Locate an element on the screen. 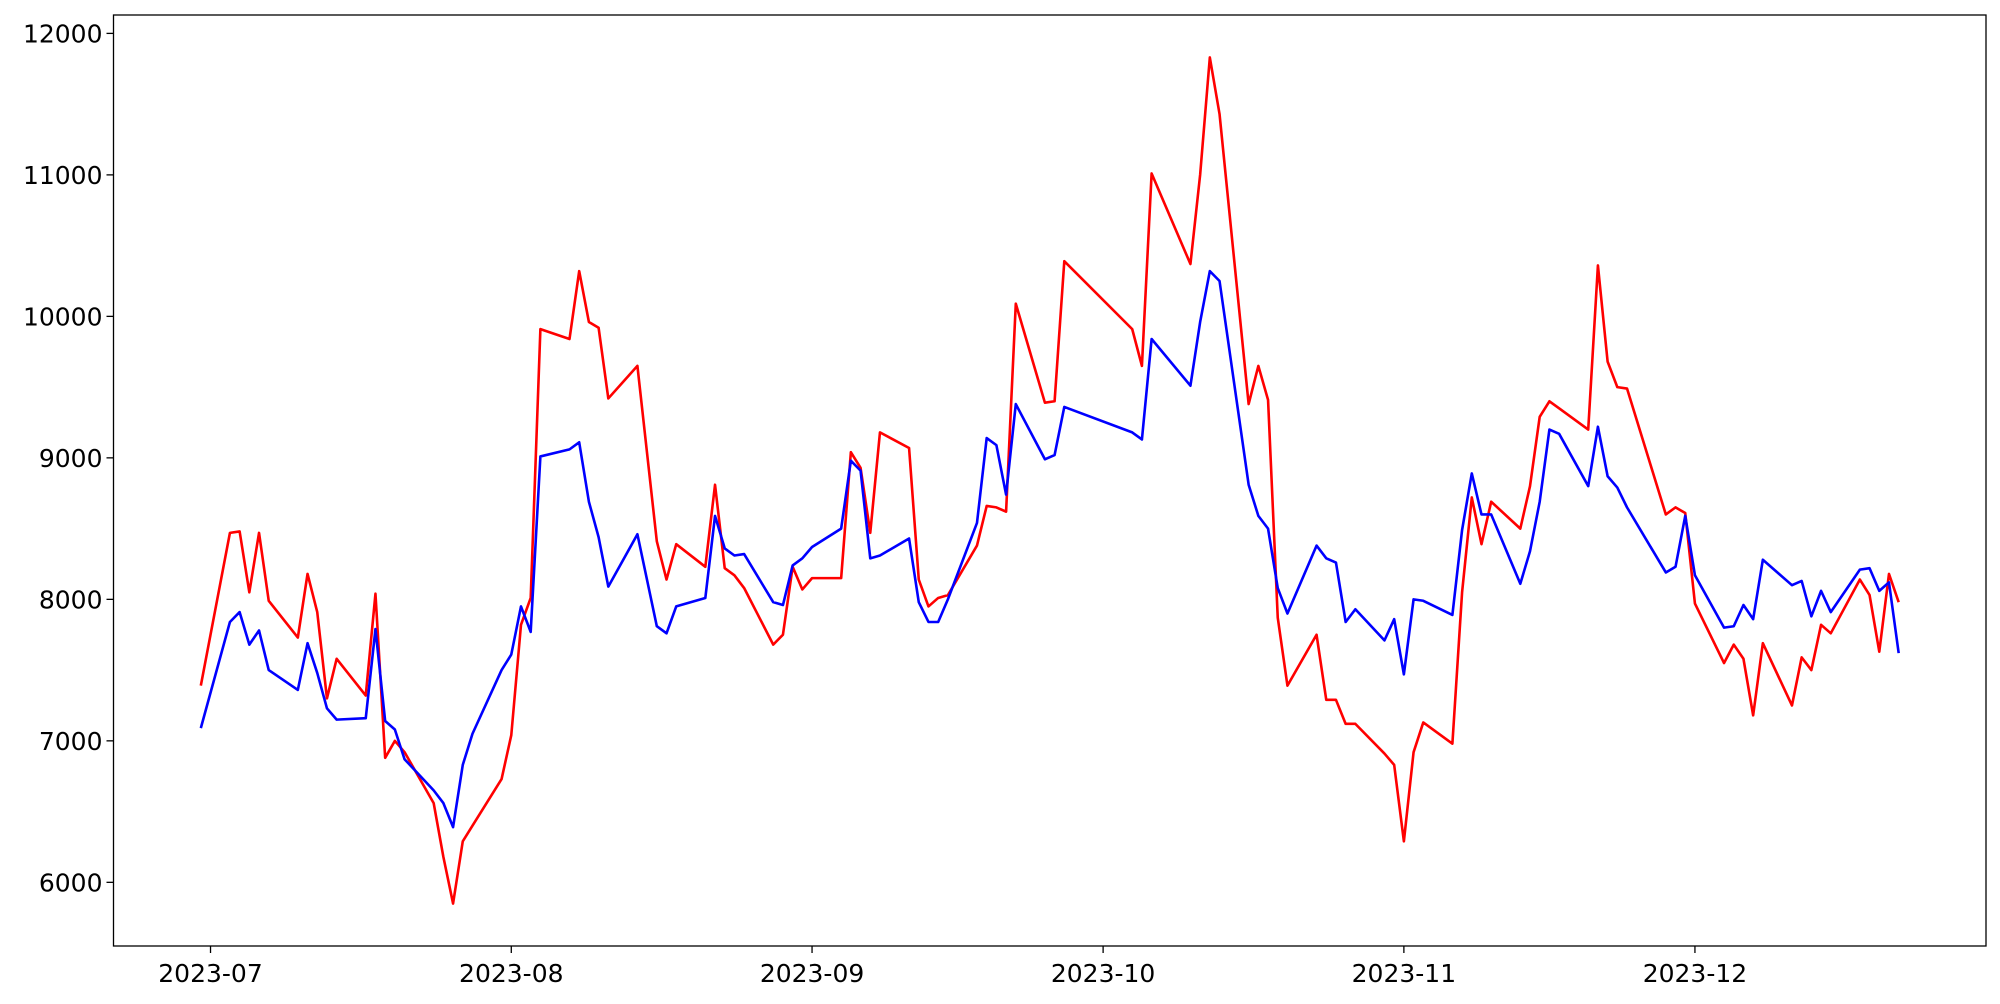  y-tick-label: 6000 is located at coordinates (71, 882).